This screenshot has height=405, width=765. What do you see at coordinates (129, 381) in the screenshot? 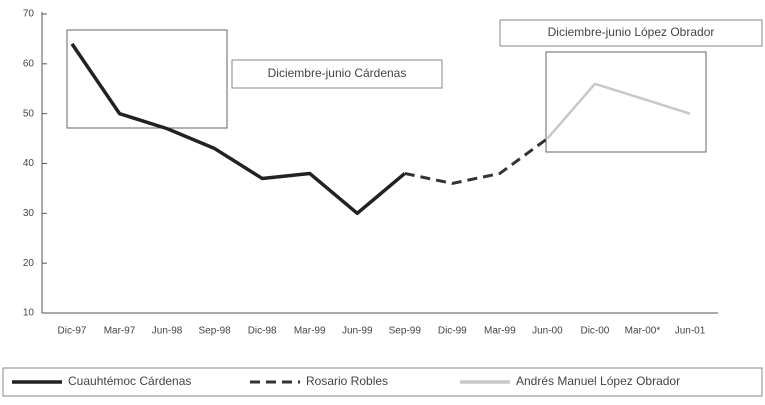
I see `legend-label: Cuauhtémoc Cárdenas` at bounding box center [129, 381].